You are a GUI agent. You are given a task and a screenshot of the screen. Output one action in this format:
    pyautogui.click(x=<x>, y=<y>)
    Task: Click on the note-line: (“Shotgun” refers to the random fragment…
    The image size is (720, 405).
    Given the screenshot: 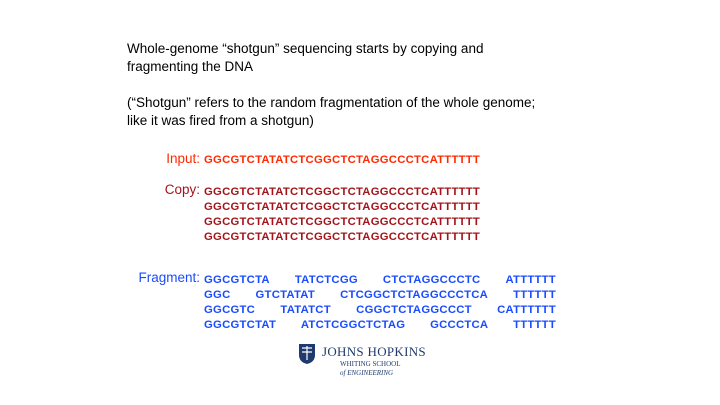 What is the action you would take?
    pyautogui.click(x=331, y=102)
    